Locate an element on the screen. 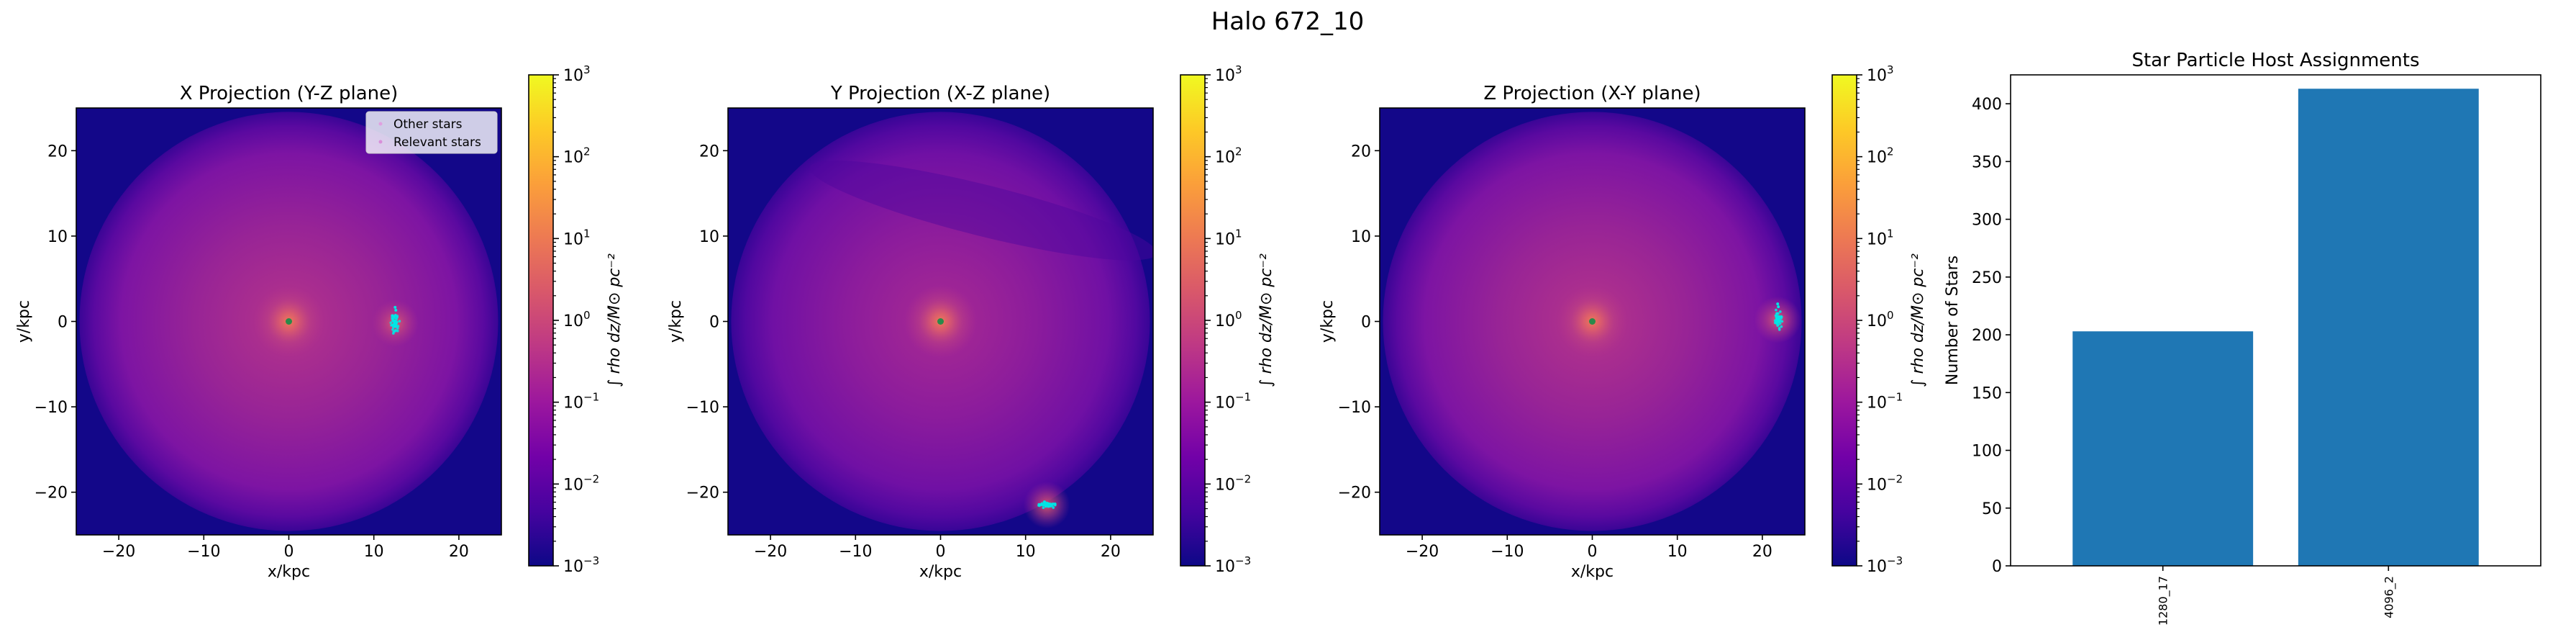  panel-title: Z Projection (X-Y plane) is located at coordinates (1592, 93).